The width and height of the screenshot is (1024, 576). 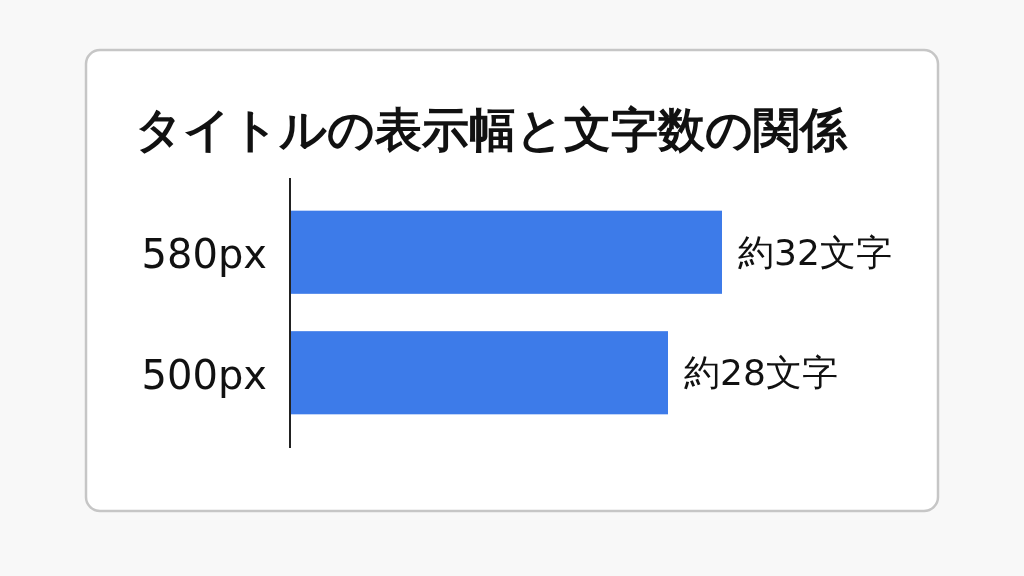 I want to click on y-tick-label: 500px, so click(x=204, y=374).